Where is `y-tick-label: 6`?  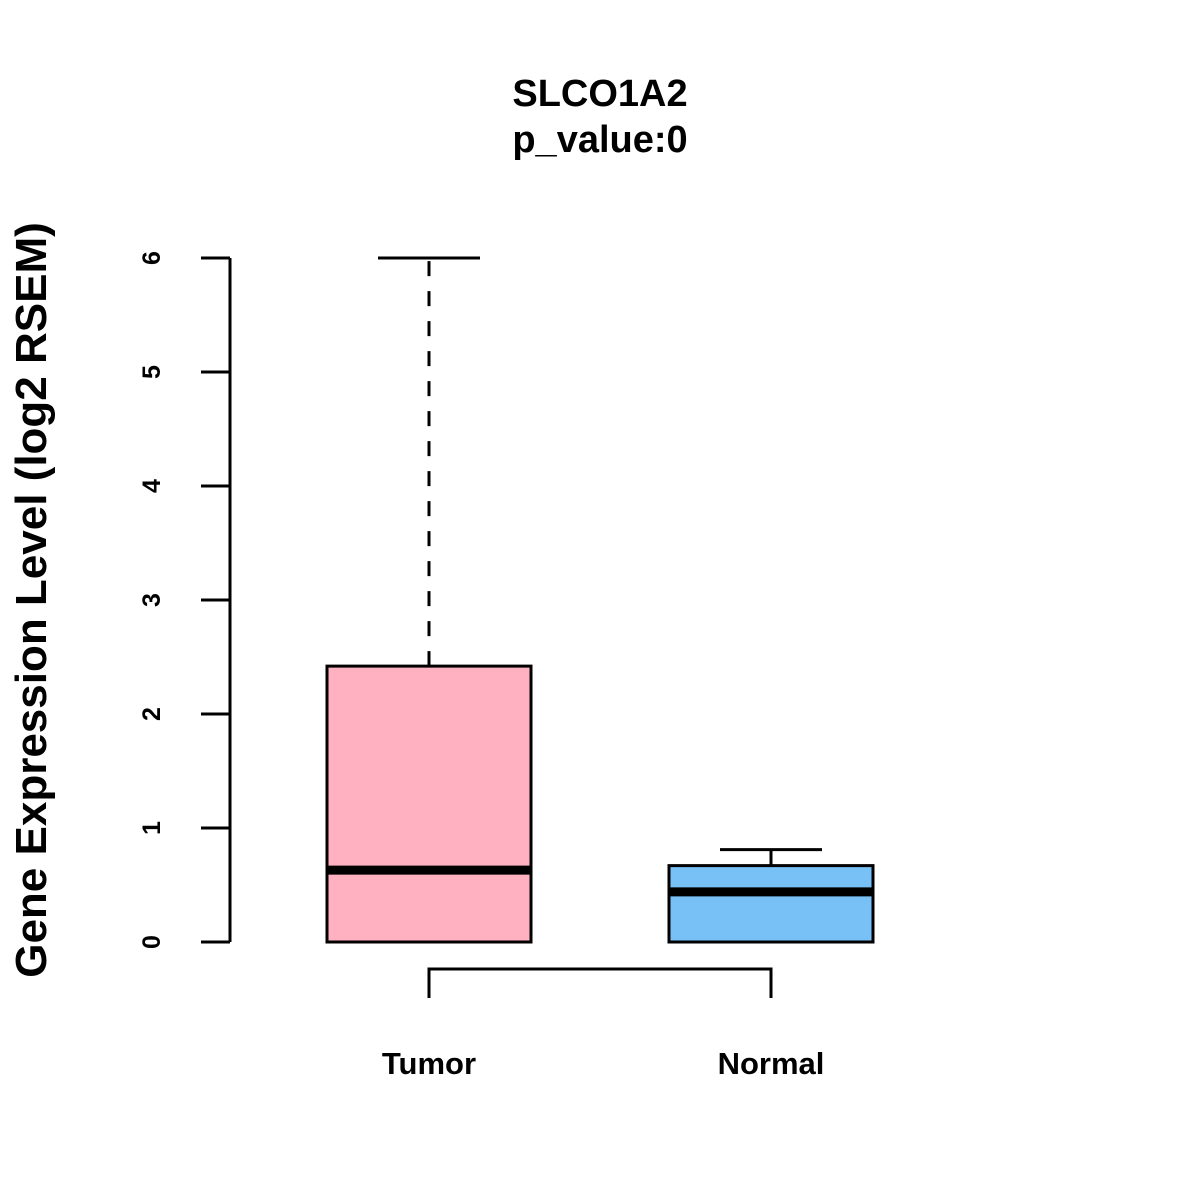 y-tick-label: 6 is located at coordinates (152, 258).